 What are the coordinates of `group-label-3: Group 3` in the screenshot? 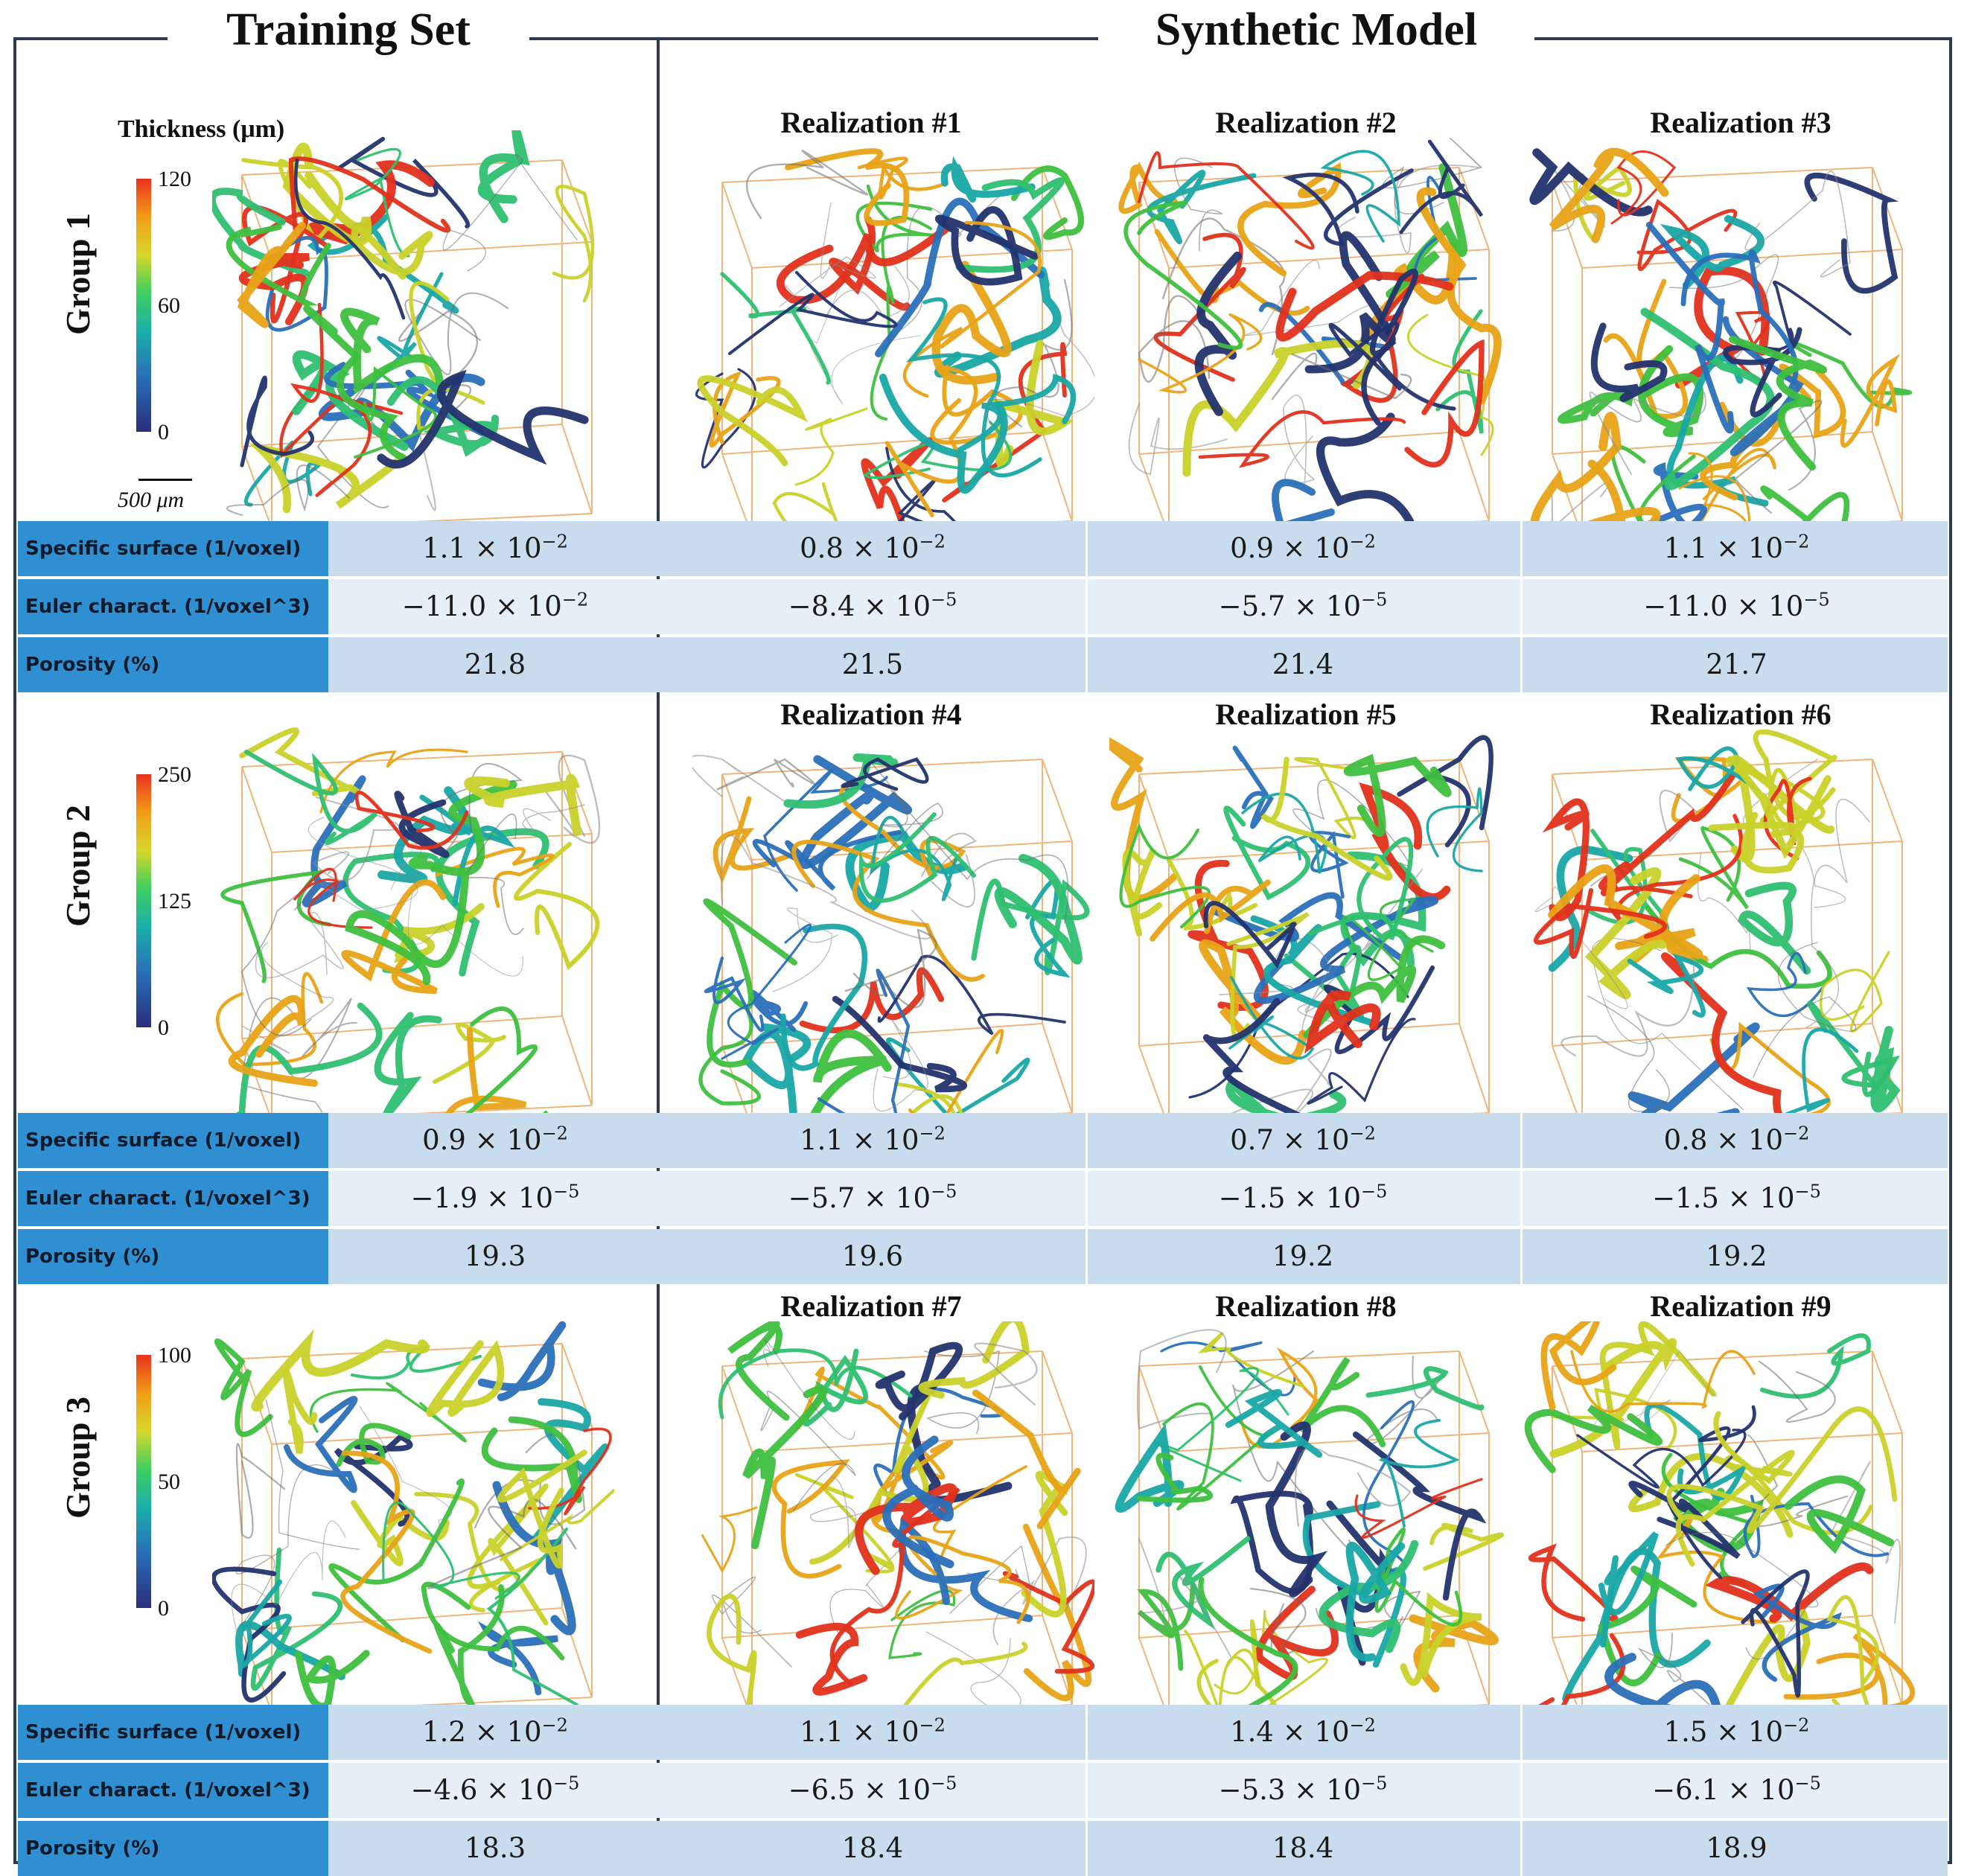 It's located at (78, 1458).